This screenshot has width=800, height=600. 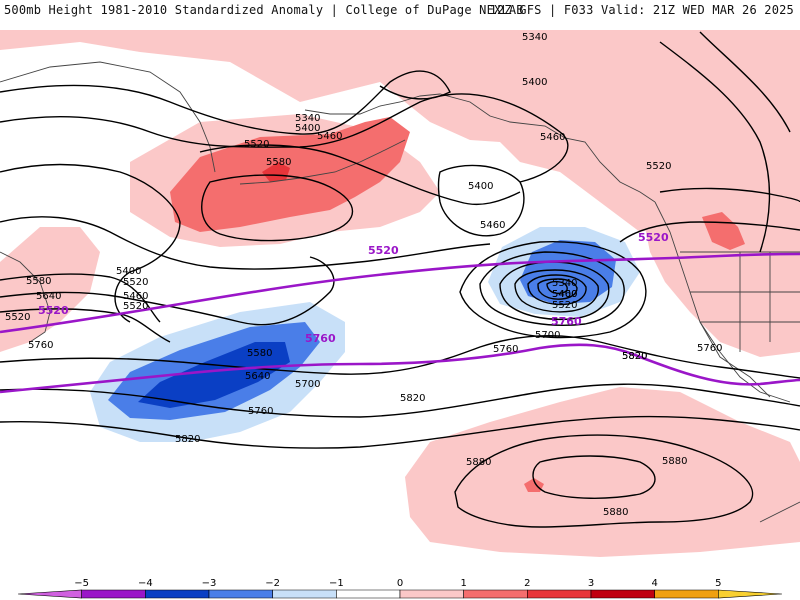 I want to click on anomaly-pos-aleutian-2sd, so click(x=290, y=174).